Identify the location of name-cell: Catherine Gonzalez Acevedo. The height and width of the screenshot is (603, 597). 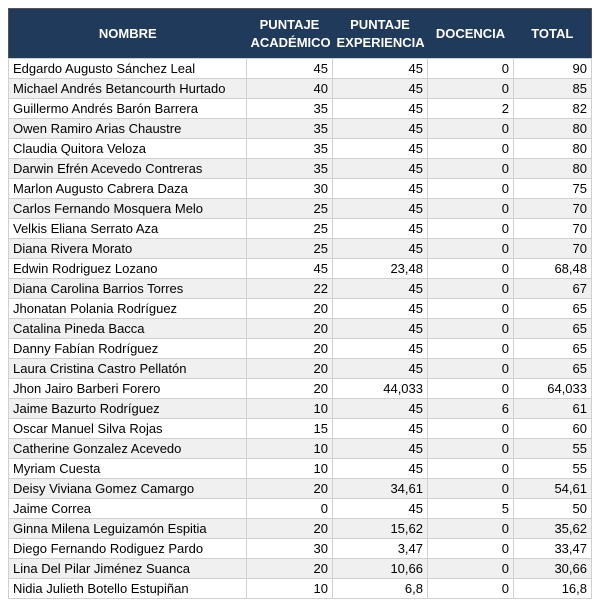
(127, 448).